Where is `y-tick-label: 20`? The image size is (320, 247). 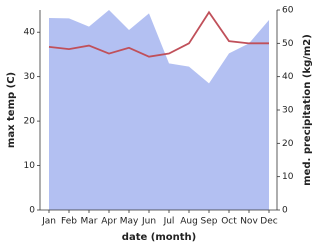 y-tick-label: 20 is located at coordinates (30, 122).